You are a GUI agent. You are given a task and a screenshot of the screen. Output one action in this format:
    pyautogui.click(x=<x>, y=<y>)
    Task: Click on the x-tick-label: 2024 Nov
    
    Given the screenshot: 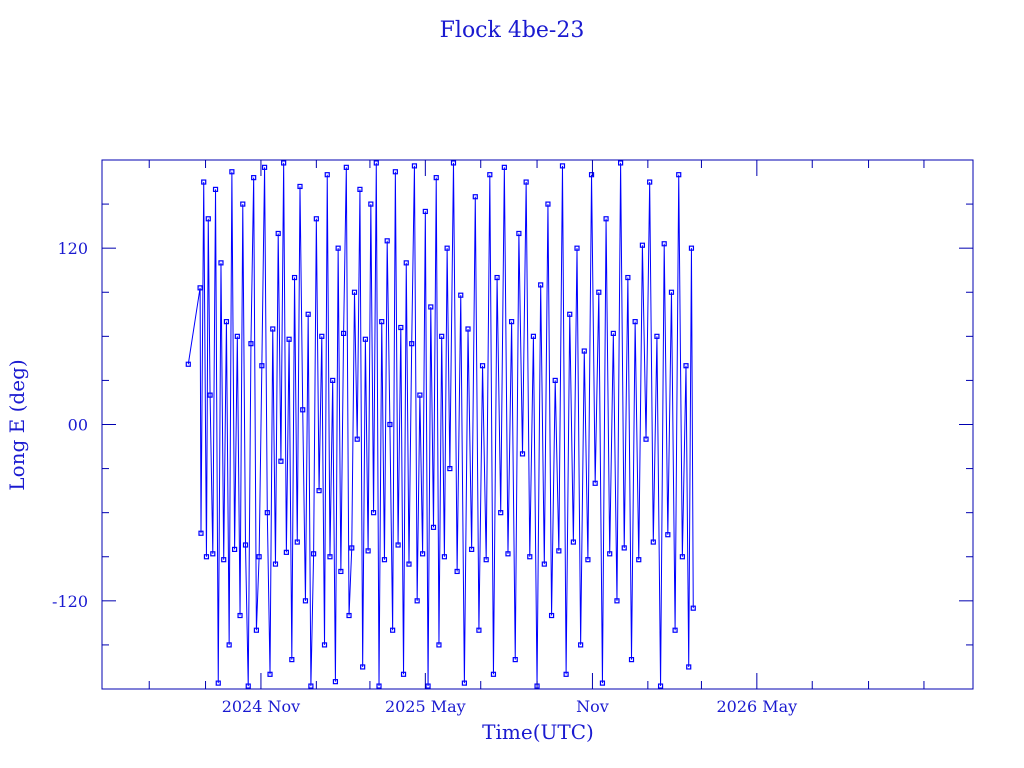 What is the action you would take?
    pyautogui.click(x=261, y=706)
    